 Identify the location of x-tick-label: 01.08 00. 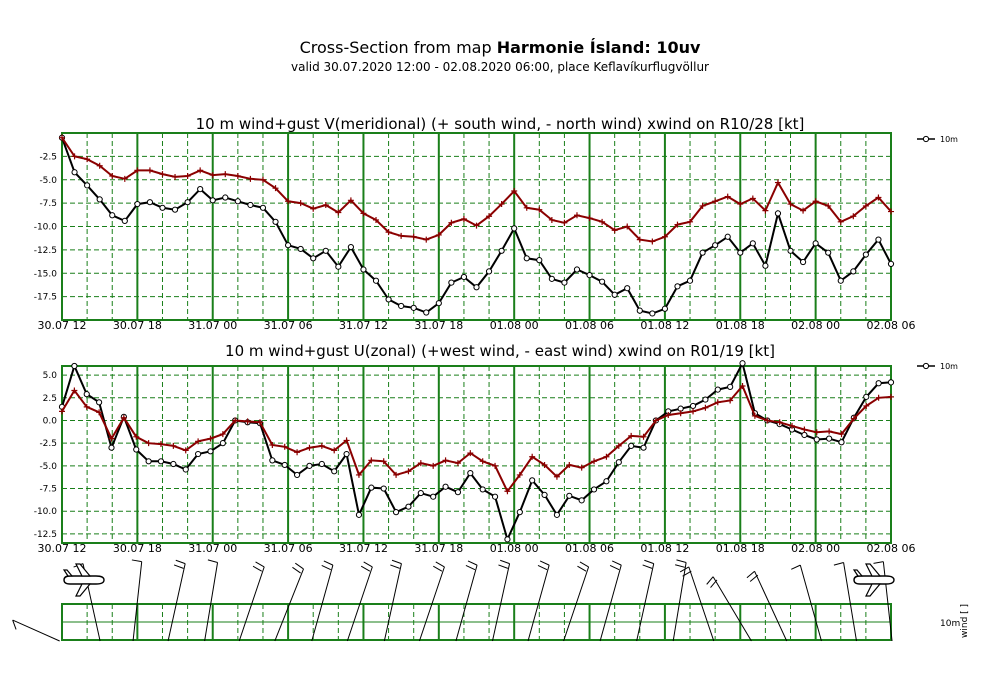
(514, 325).